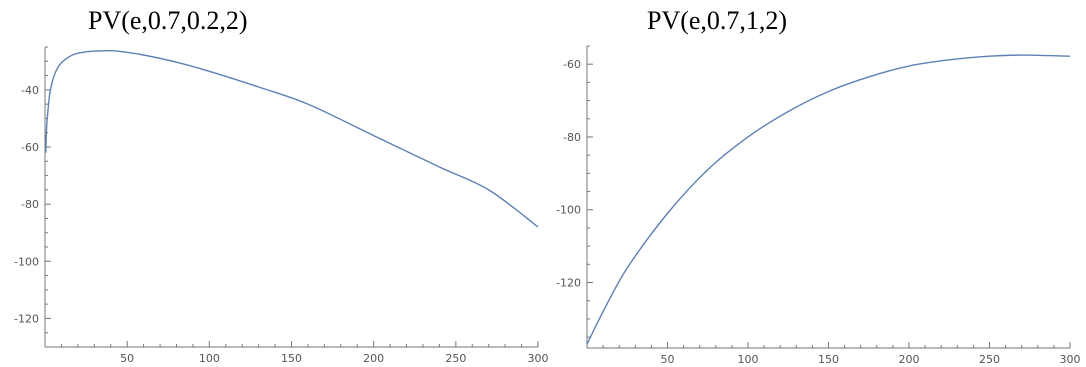  What do you see at coordinates (568, 210) in the screenshot?
I see `right-y-tick-label: -100` at bounding box center [568, 210].